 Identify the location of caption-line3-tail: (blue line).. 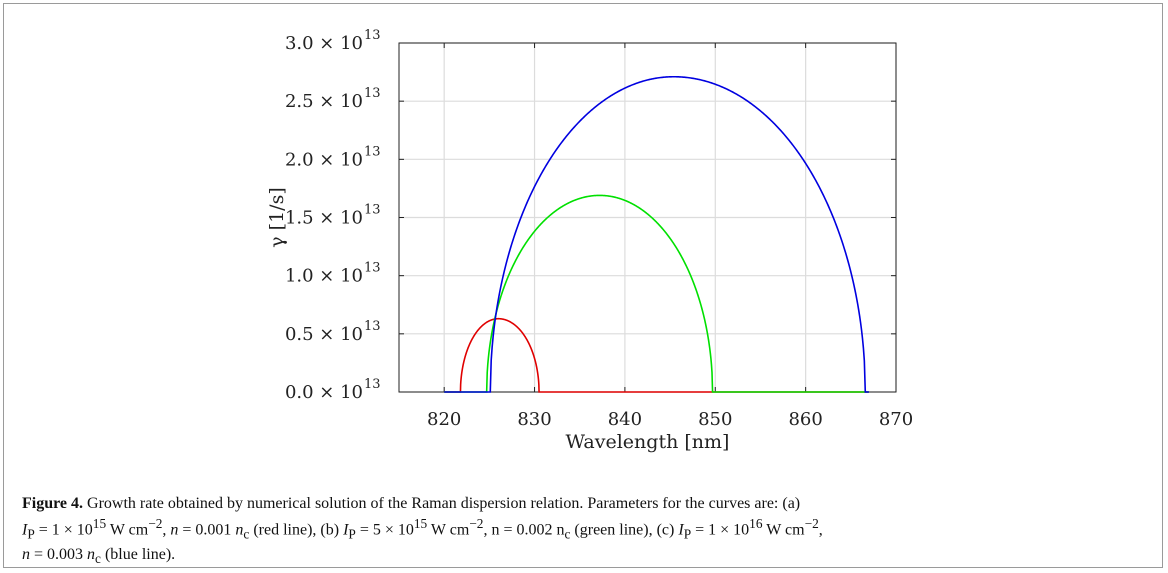
(138, 554).